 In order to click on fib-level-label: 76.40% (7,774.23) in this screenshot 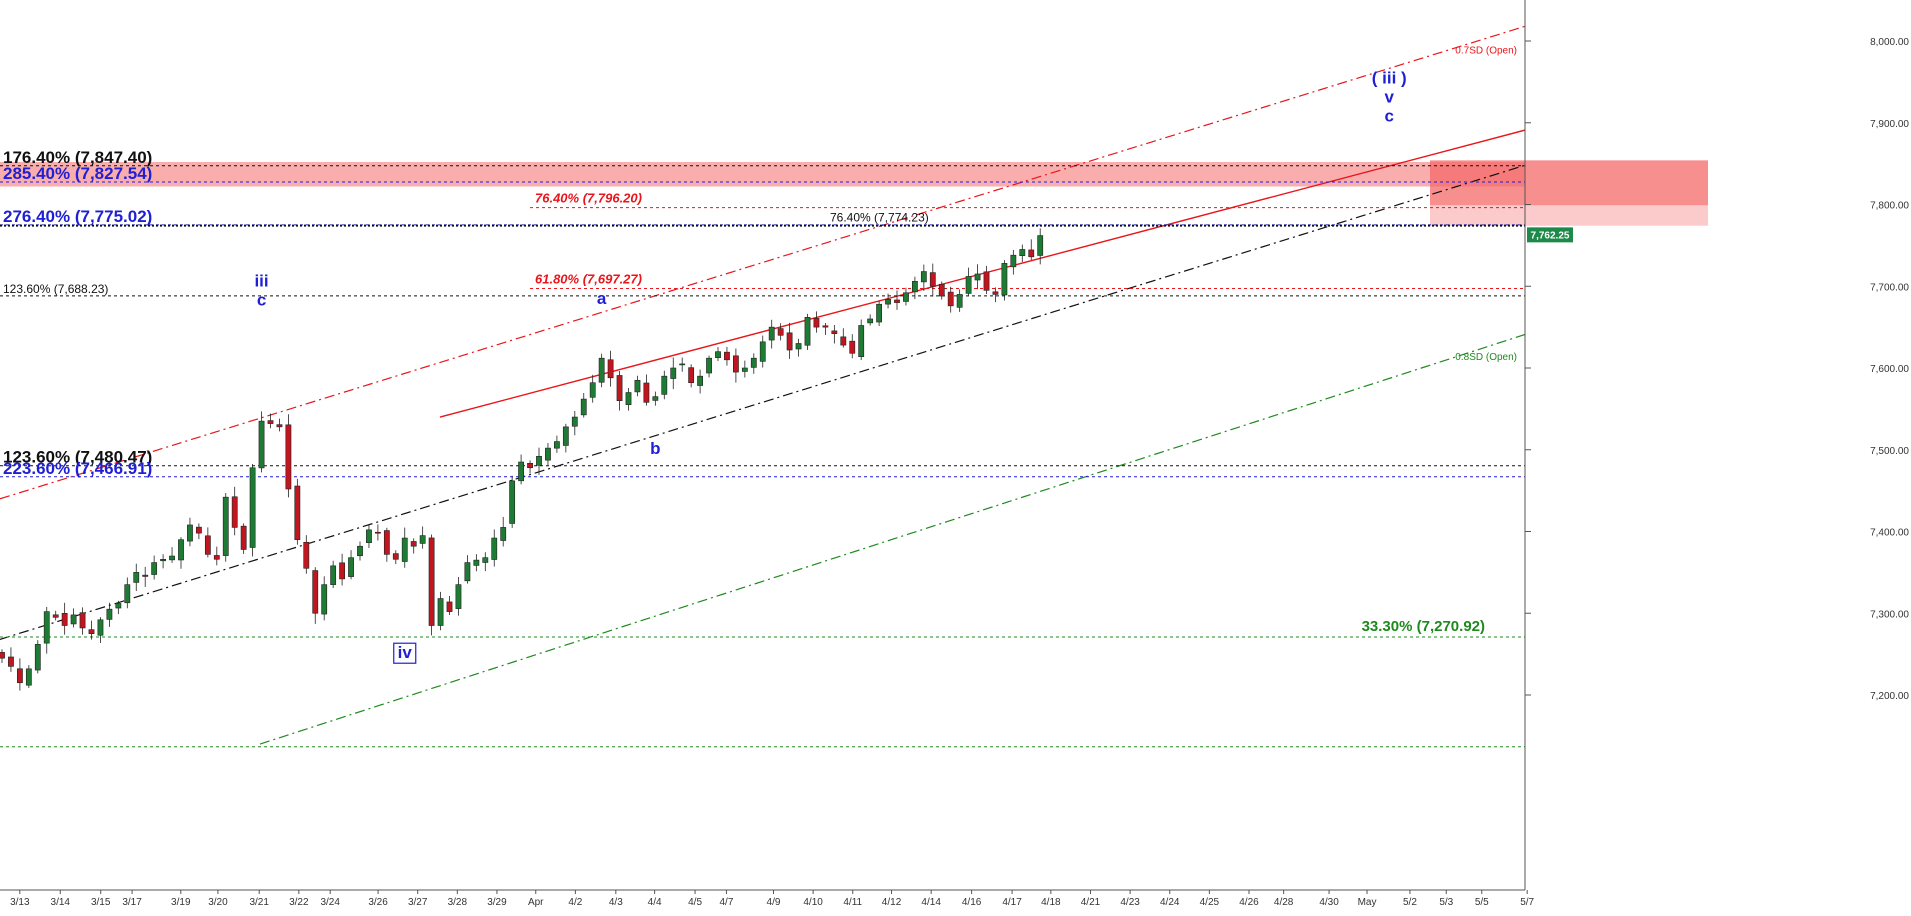, I will do `click(879, 218)`.